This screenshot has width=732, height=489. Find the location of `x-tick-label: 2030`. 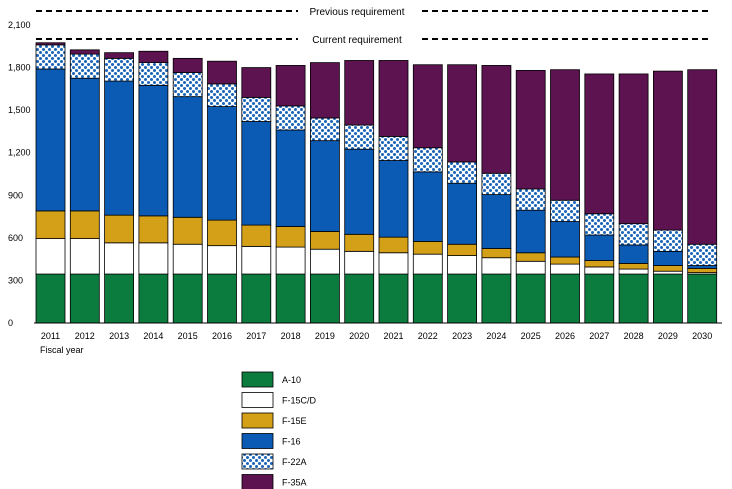

x-tick-label: 2030 is located at coordinates (702, 336).